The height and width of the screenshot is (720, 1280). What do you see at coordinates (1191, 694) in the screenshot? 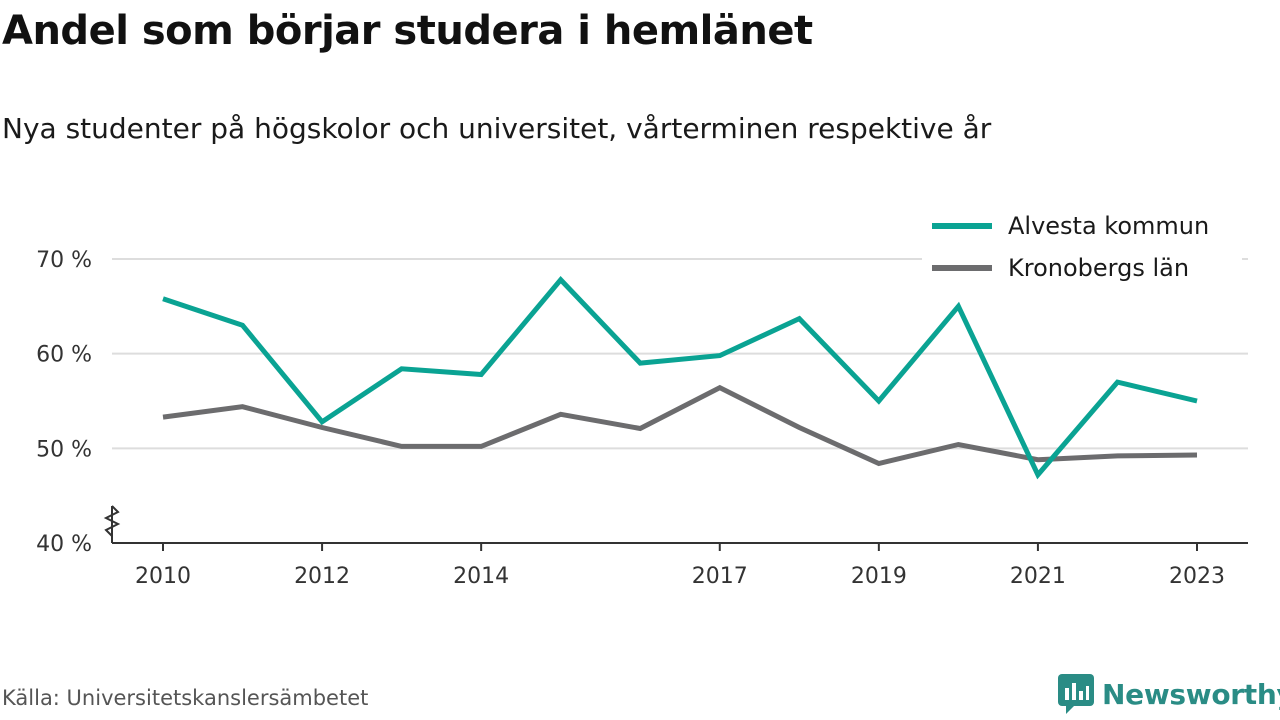
I see `brand-name: Newsworthy` at bounding box center [1191, 694].